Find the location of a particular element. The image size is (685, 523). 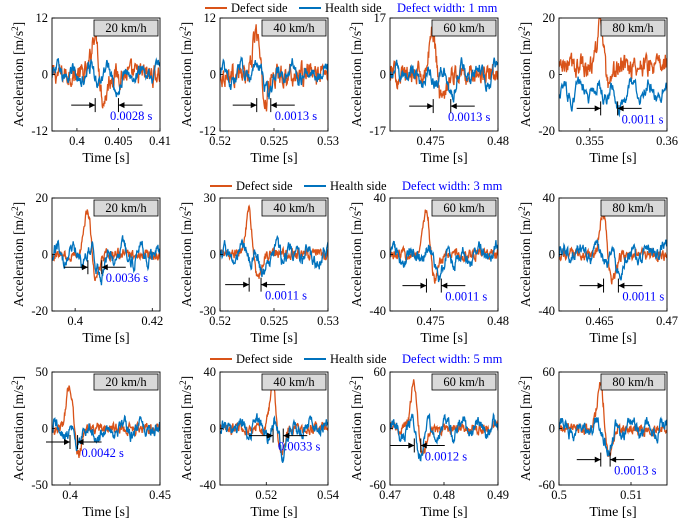

legend-row-2: Defect side Health side Defect width: 3 mm is located at coordinates (356, 186).